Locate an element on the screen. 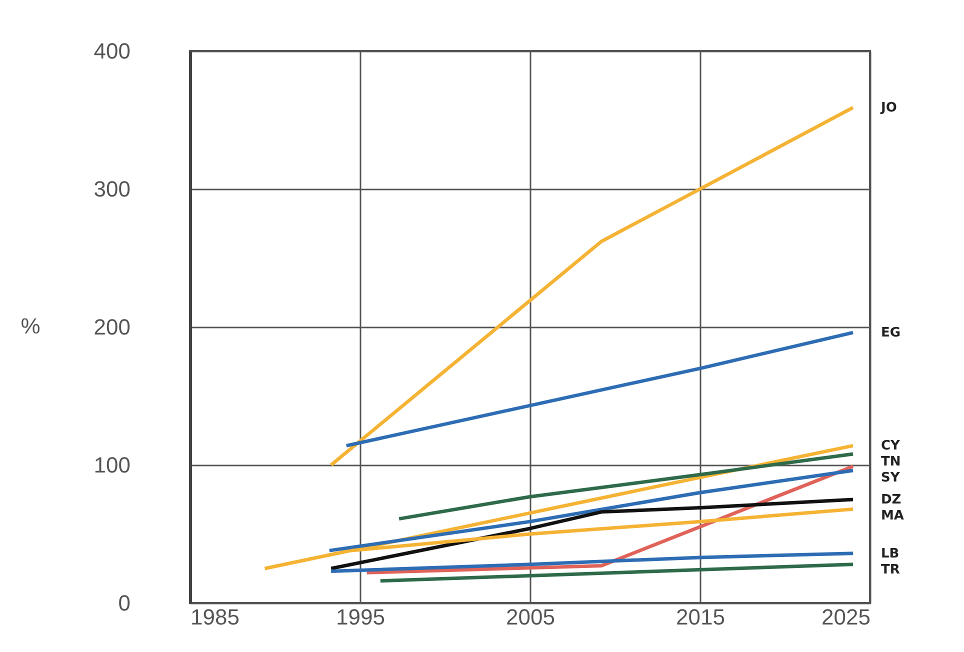 The height and width of the screenshot is (652, 964). y-tick-label: 200 is located at coordinates (112, 327).